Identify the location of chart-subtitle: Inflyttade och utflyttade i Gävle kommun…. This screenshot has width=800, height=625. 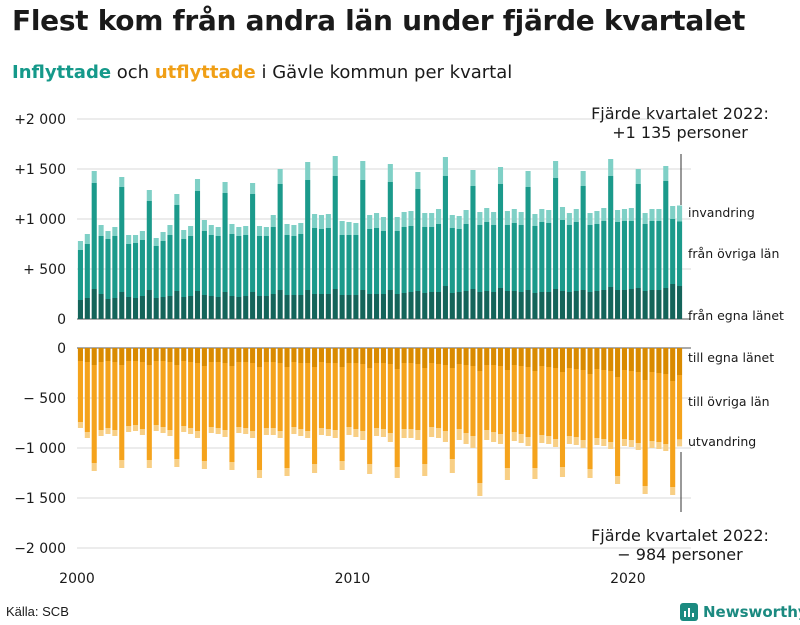
(262, 72).